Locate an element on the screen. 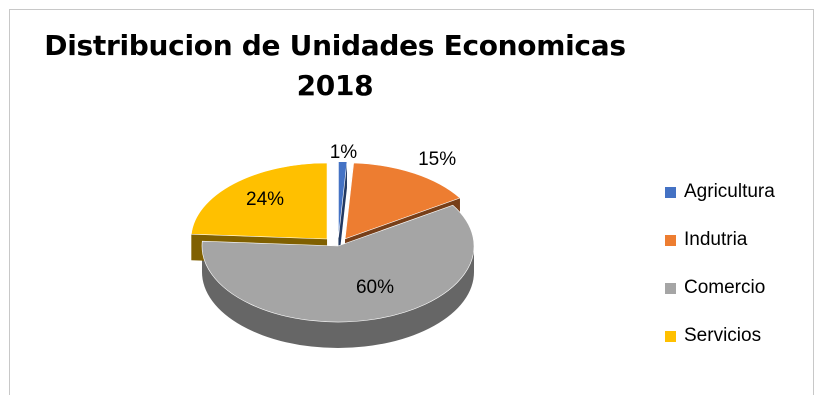 The width and height of the screenshot is (817, 398). legend-swatch-comercio is located at coordinates (670, 288).